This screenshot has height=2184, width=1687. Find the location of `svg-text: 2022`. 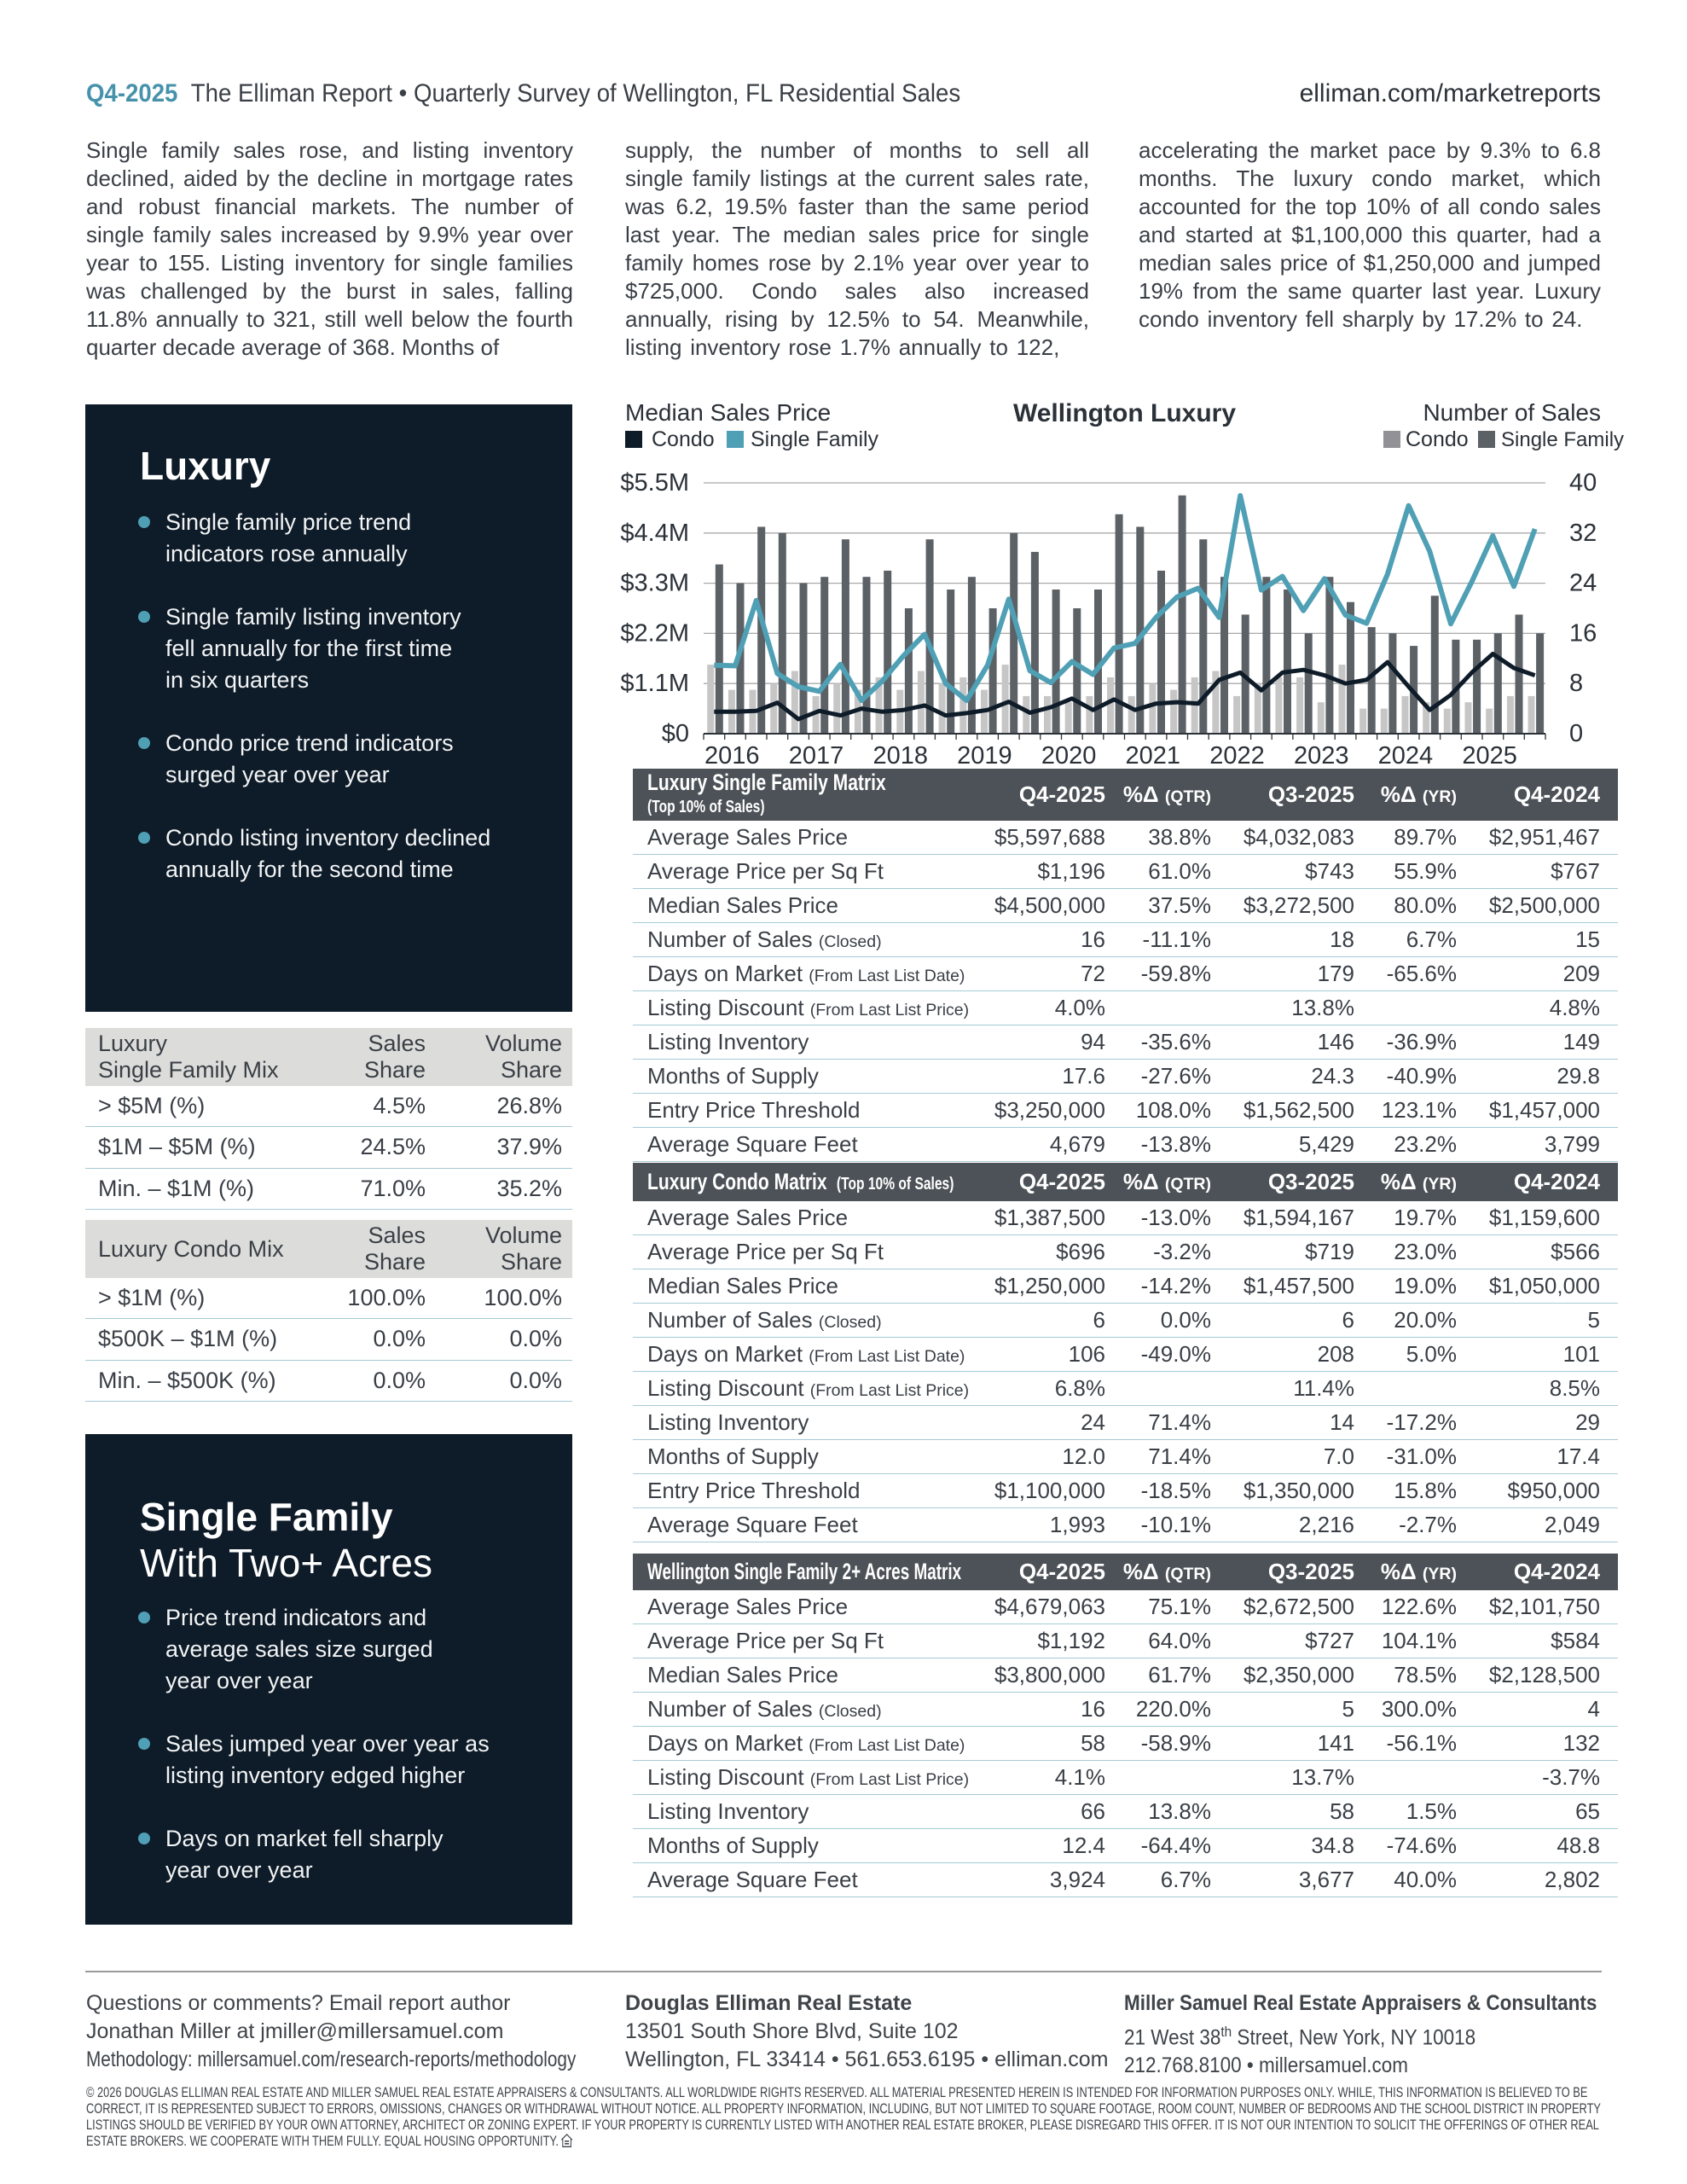

svg-text: 2022 is located at coordinates (1237, 756).